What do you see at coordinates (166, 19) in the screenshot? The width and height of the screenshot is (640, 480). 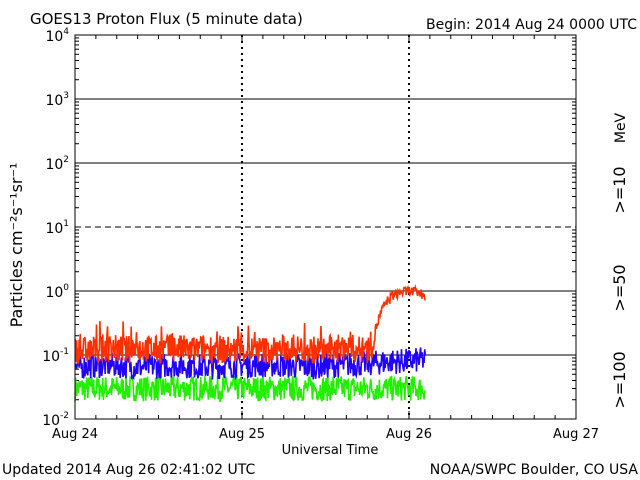 I see `chart-title: GOES13 Proton Flux (5 minute data)` at bounding box center [166, 19].